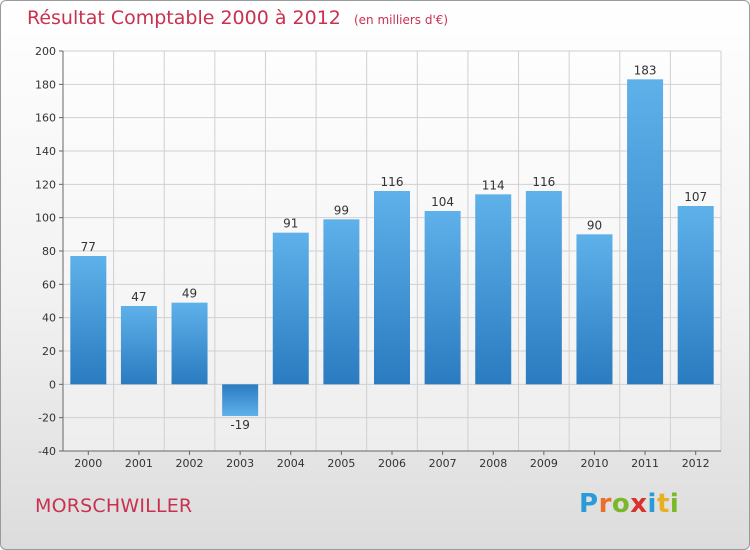  What do you see at coordinates (88, 463) in the screenshot?
I see `x-tick-label: 2000` at bounding box center [88, 463].